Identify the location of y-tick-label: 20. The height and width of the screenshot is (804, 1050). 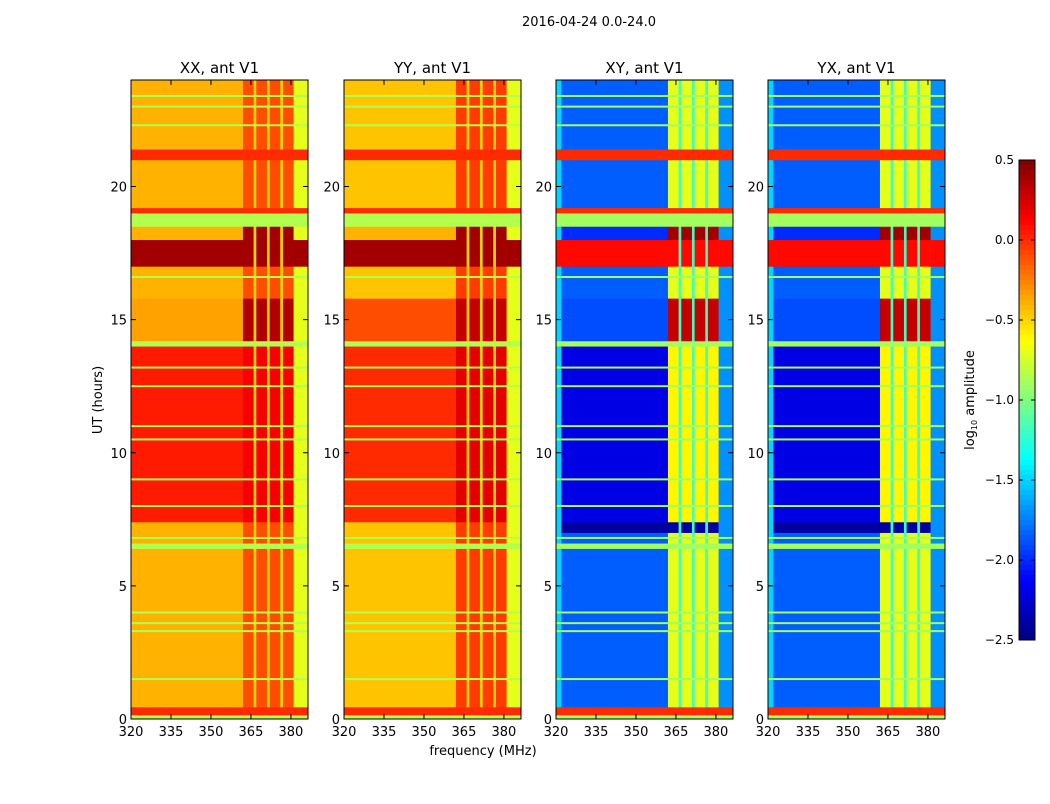
(118, 188).